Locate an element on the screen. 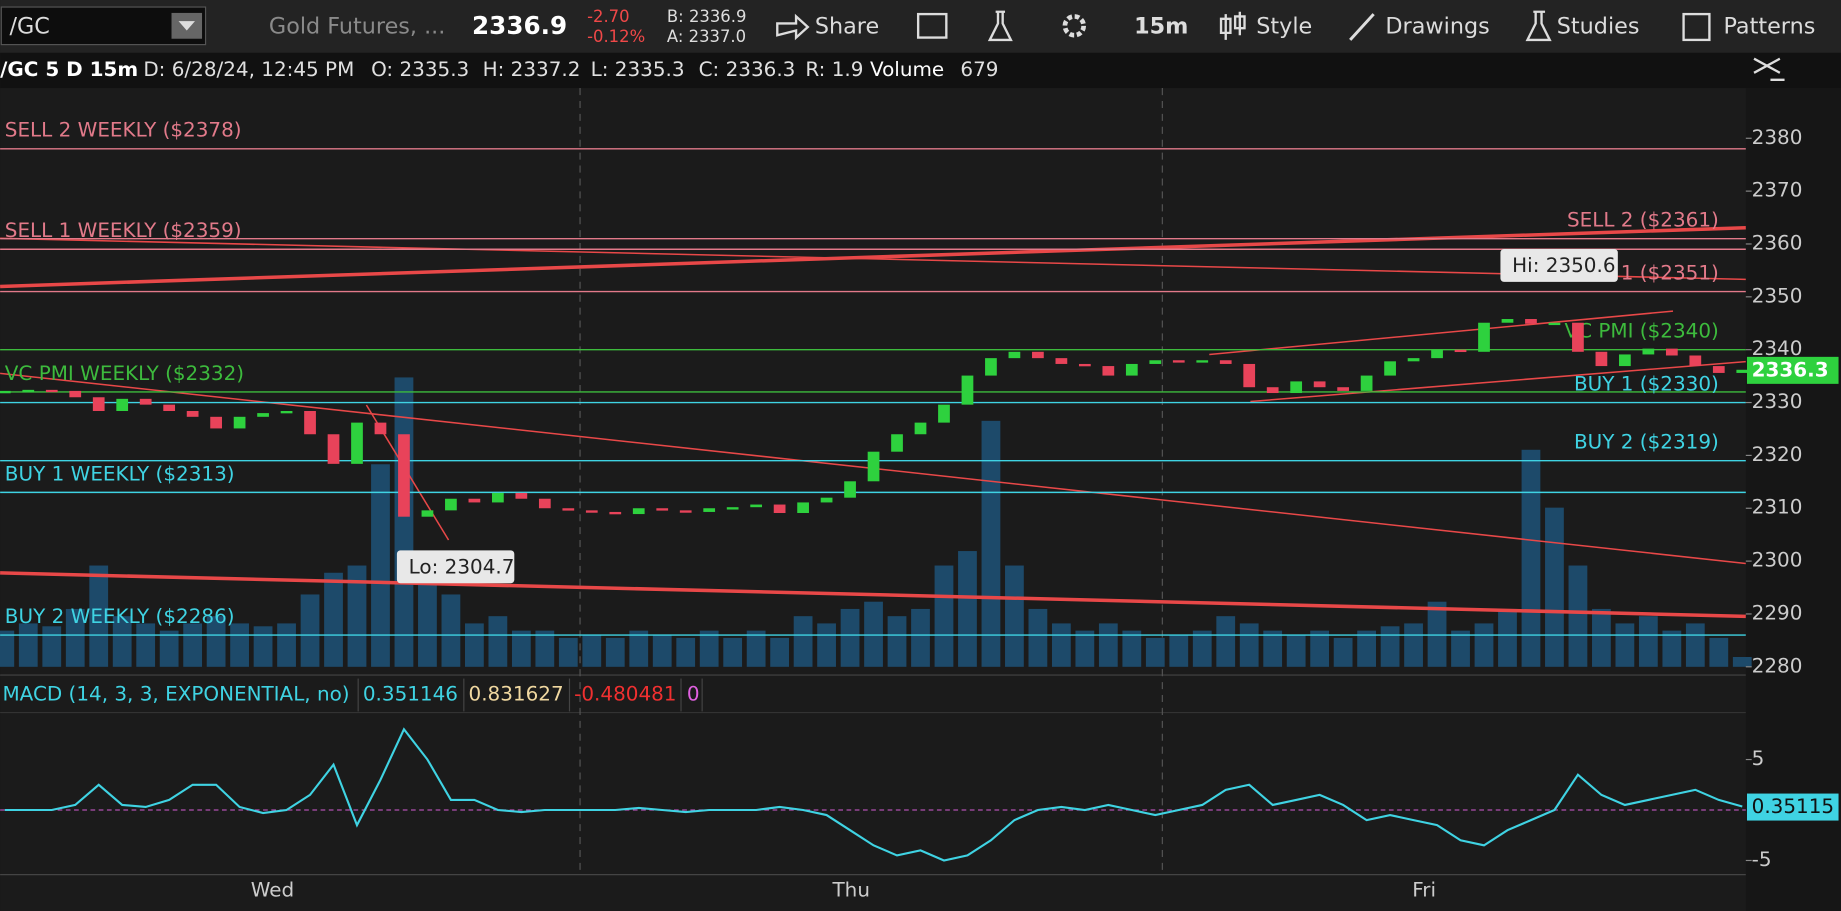  collapse-icon is located at coordinates (1769, 69).